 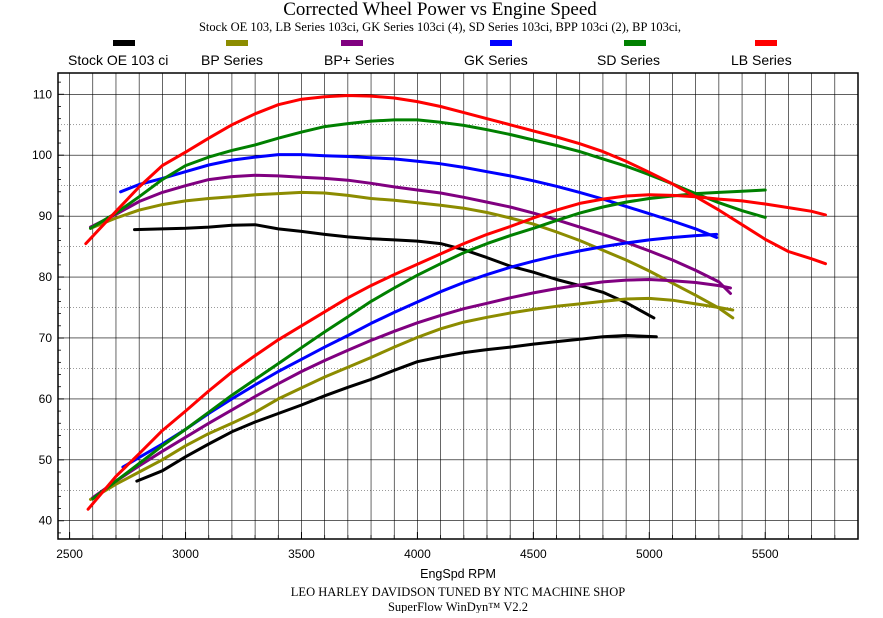 What do you see at coordinates (118, 60) in the screenshot?
I see `legend-label-stock-oe-103-ci: Stock OE 103 ci` at bounding box center [118, 60].